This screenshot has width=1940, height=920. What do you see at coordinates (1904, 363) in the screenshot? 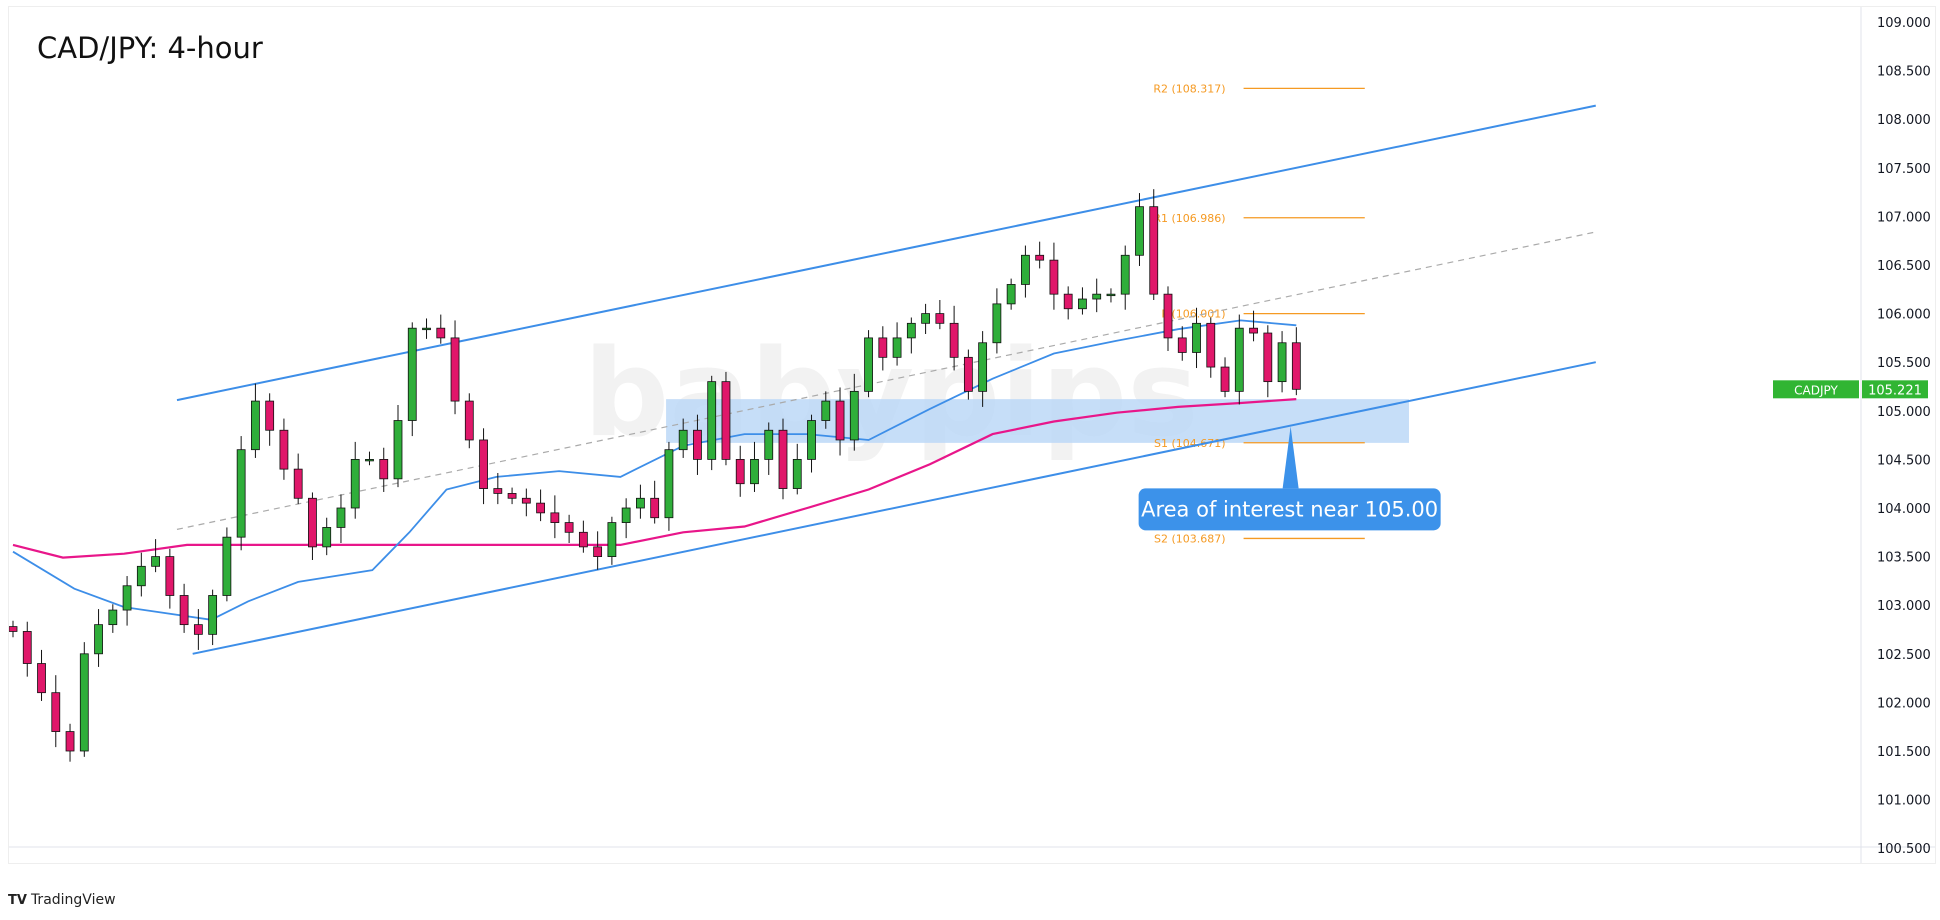
I see `price-tick-label: 105.500` at bounding box center [1904, 363].